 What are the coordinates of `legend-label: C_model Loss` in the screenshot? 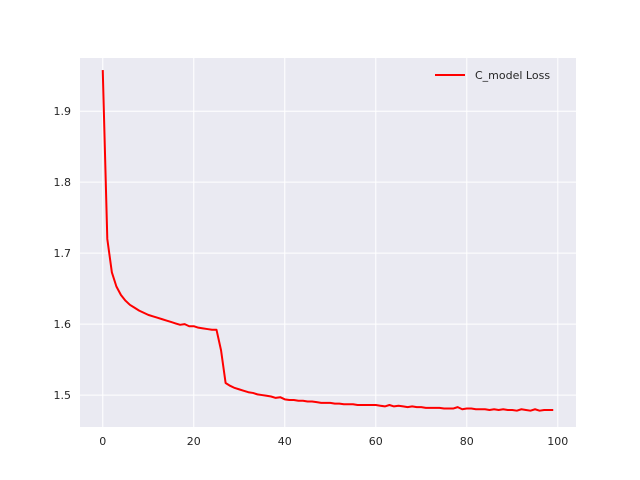 It's located at (512, 75).